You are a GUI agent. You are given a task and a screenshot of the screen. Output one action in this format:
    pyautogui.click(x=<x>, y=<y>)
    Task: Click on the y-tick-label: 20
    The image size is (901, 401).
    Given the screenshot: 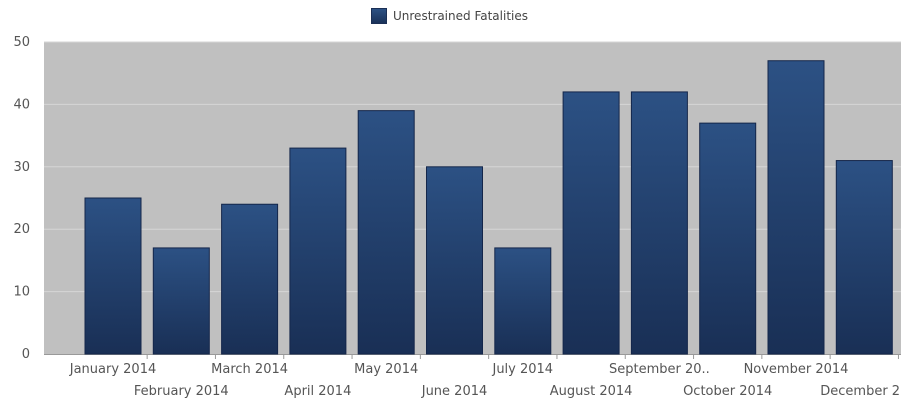 What is the action you would take?
    pyautogui.click(x=21, y=229)
    